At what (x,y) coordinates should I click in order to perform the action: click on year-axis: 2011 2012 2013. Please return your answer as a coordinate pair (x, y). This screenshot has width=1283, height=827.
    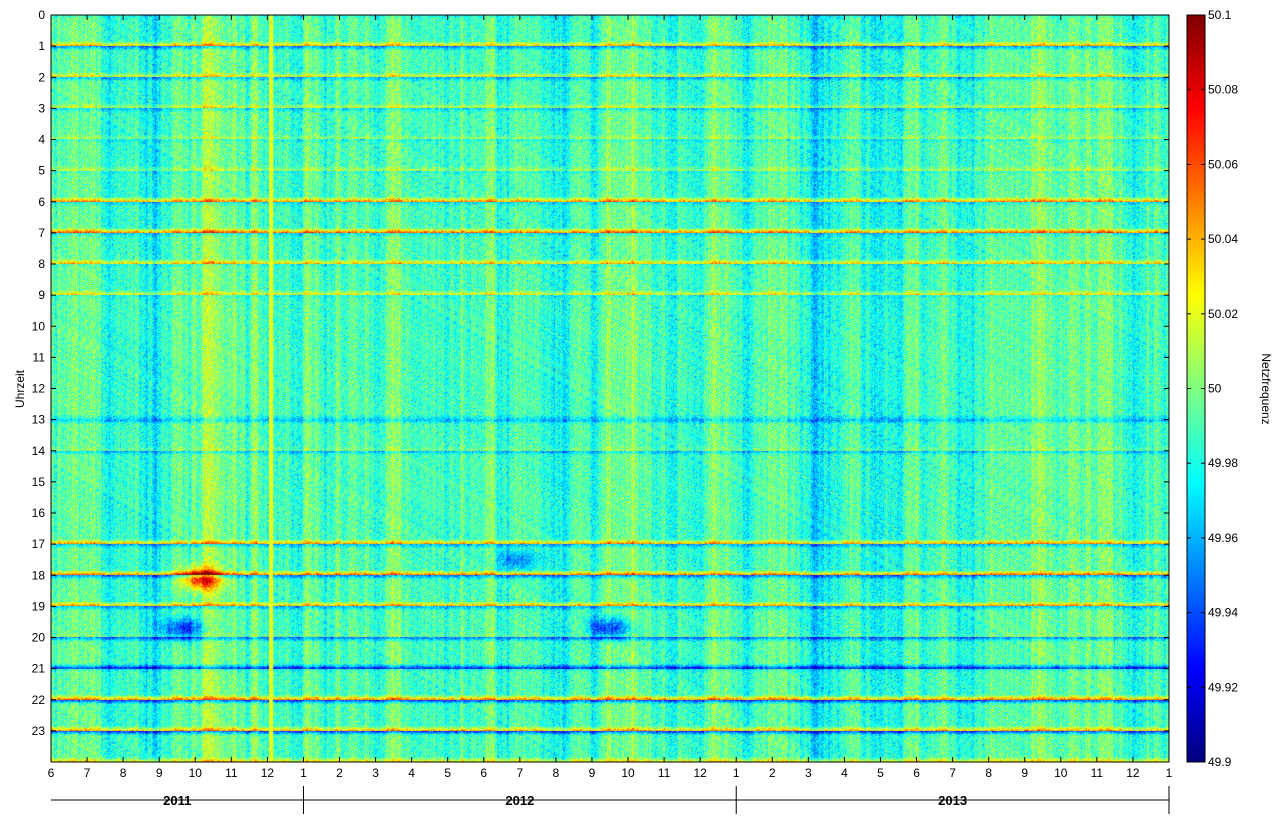
    Looking at the image, I should click on (610, 800).